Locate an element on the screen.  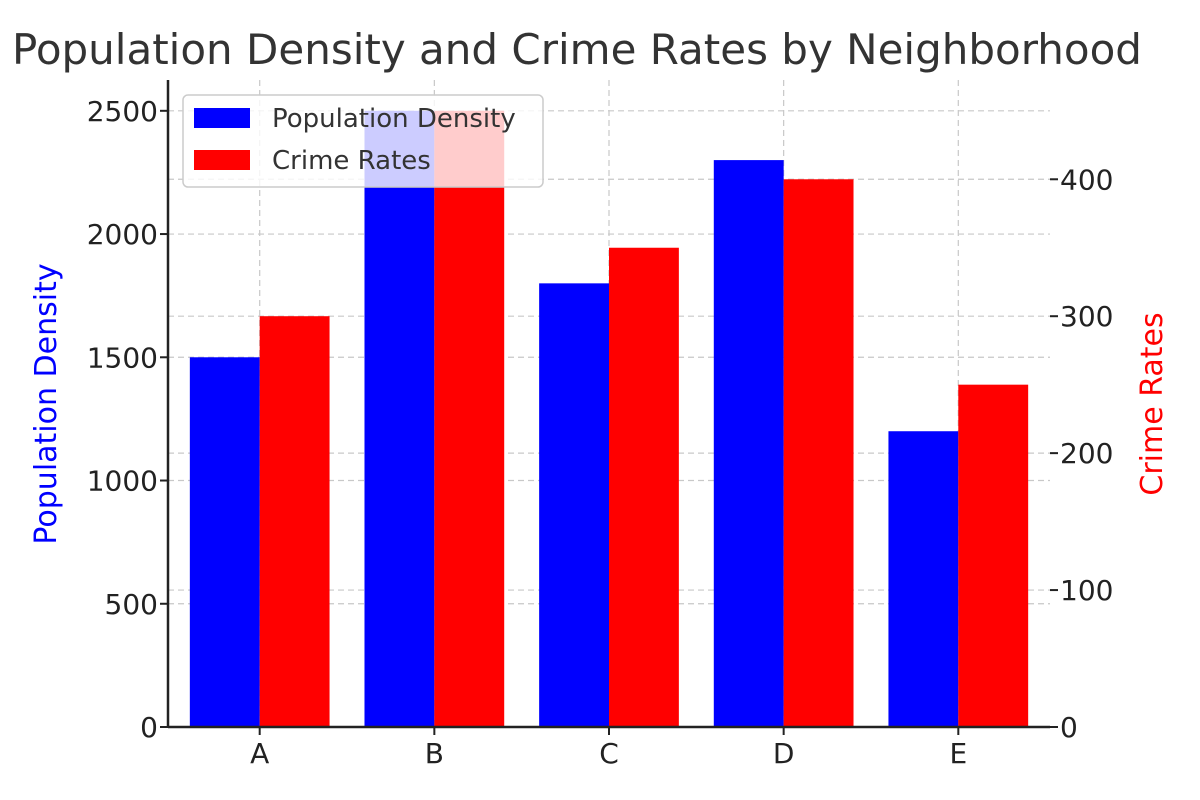
bar-population-density-A is located at coordinates (224, 542).